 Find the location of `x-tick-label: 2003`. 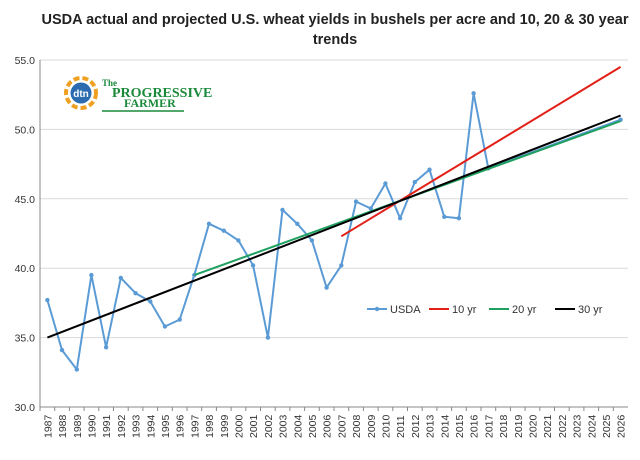

x-tick-label: 2003 is located at coordinates (284, 426).